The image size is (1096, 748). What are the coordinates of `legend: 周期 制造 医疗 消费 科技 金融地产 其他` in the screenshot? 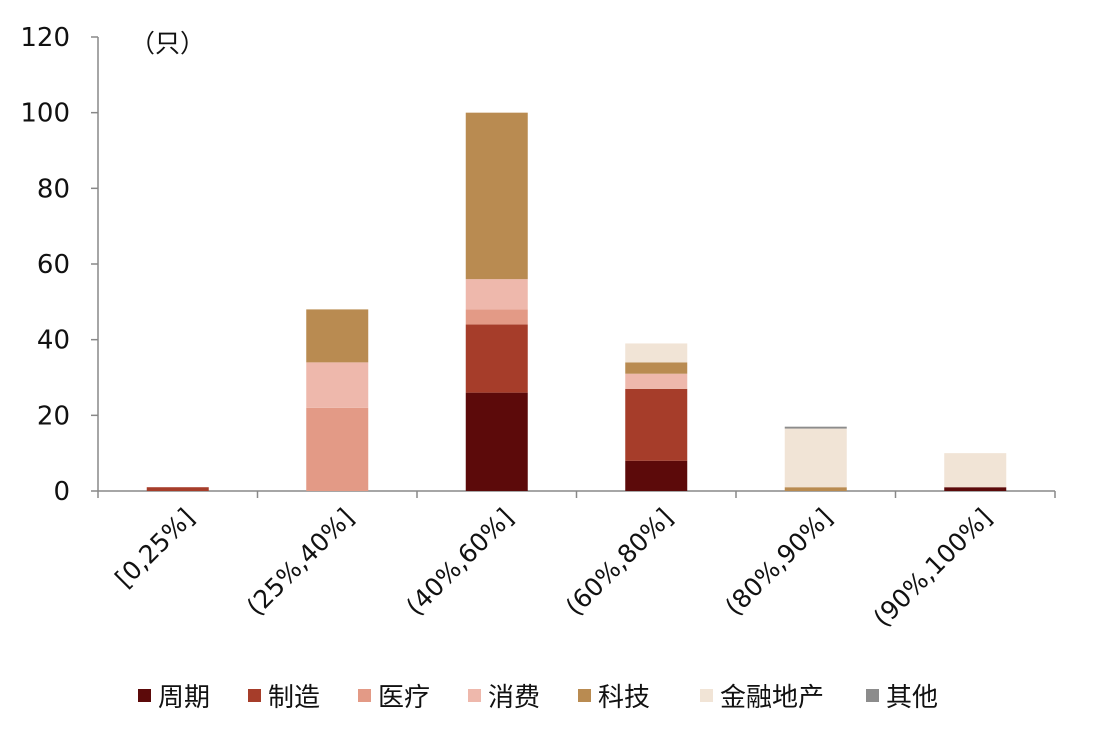 It's located at (538, 698).